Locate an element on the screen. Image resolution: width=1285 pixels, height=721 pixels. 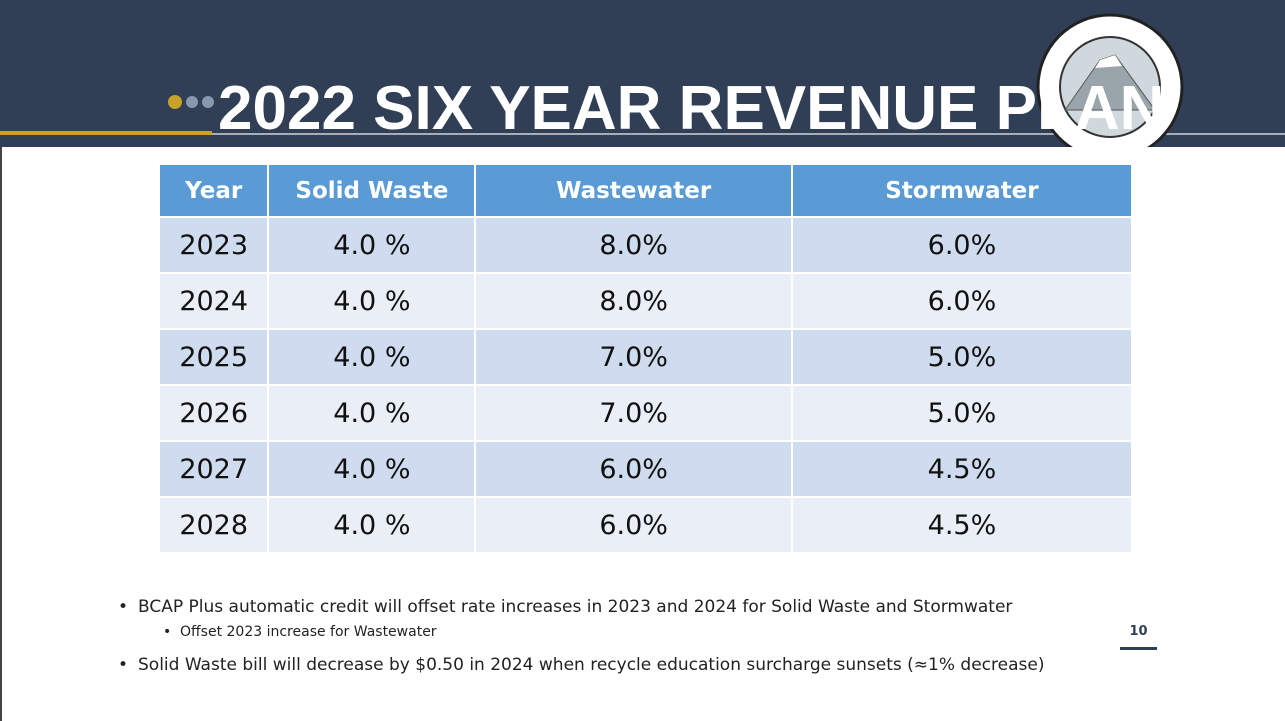
column-header: Stormwater is located at coordinates (962, 191).